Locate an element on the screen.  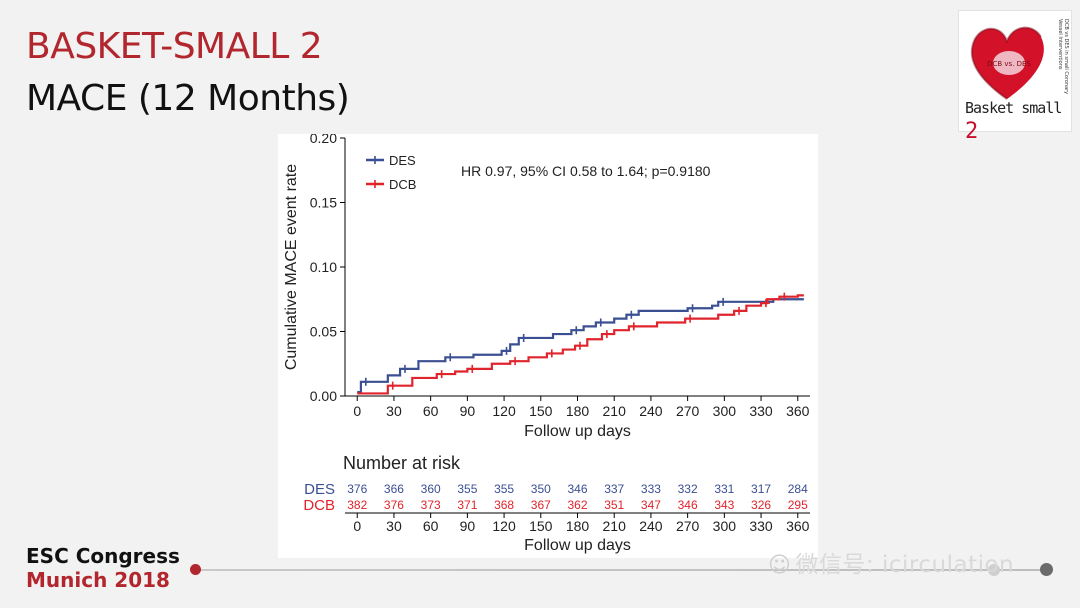
x-tick-label: 60 is located at coordinates (431, 411).